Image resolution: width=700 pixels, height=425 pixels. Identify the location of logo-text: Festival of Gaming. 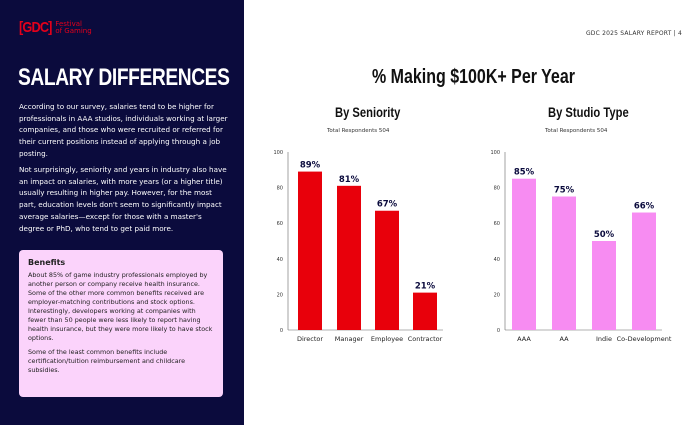
(73, 27).